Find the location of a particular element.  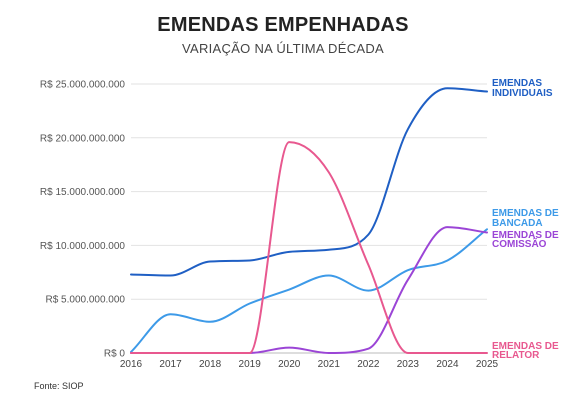

x-axis-tick-labels: 2016 2017 2018 2019 2020 2021 2022 2023 2024 2025 is located at coordinates (309, 364).